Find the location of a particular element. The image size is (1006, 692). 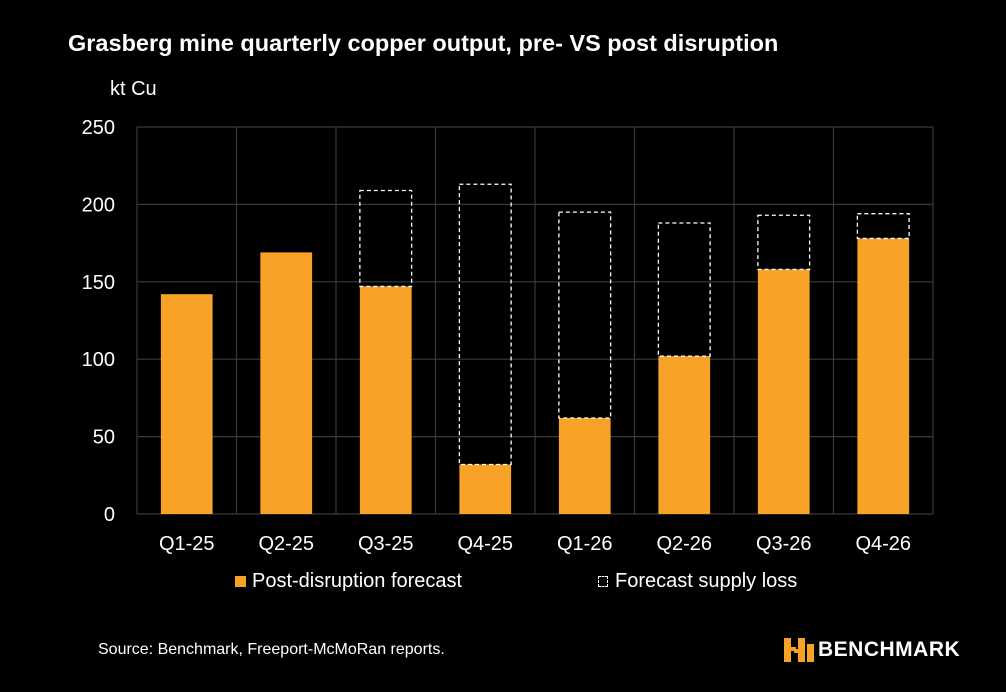

y-tick-label: 0 is located at coordinates (109, 515).